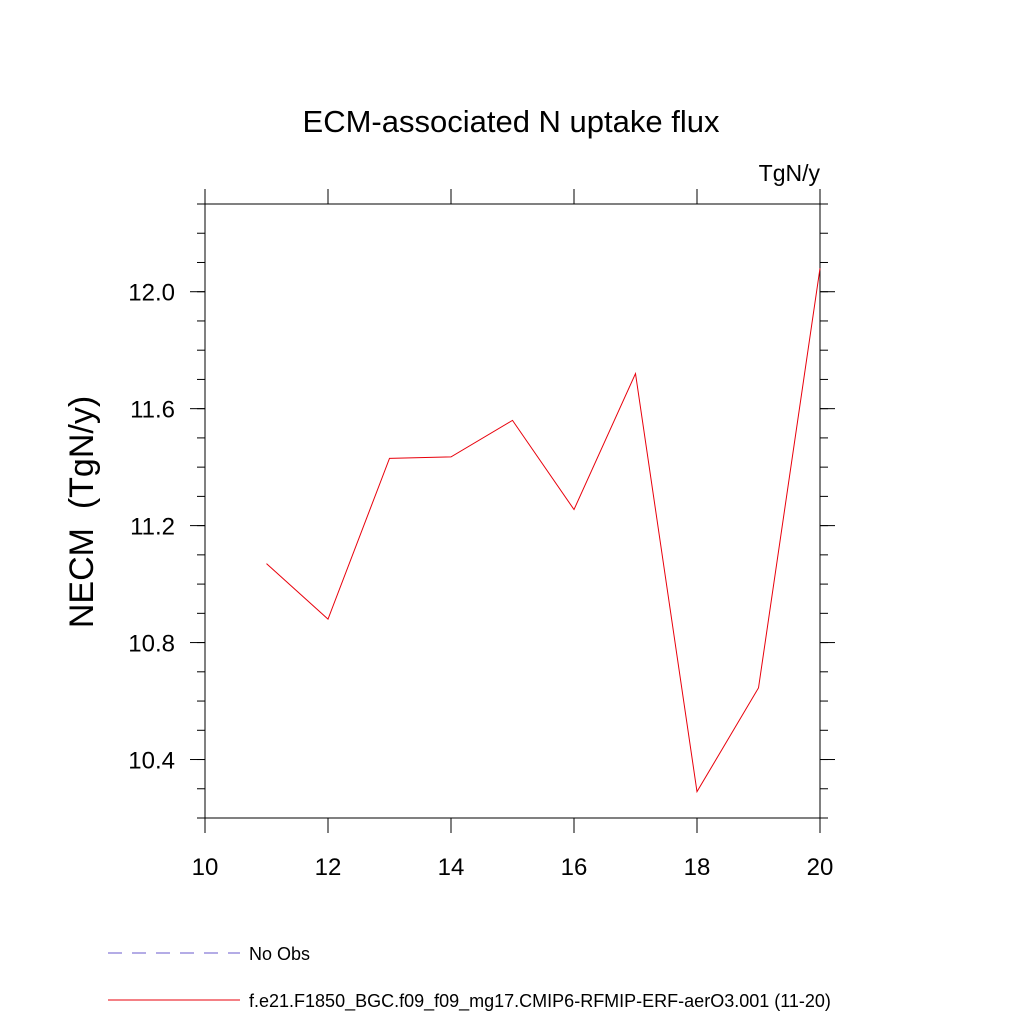  Describe the element at coordinates (574, 867) in the screenshot. I see `x-tick-label: 16` at that location.